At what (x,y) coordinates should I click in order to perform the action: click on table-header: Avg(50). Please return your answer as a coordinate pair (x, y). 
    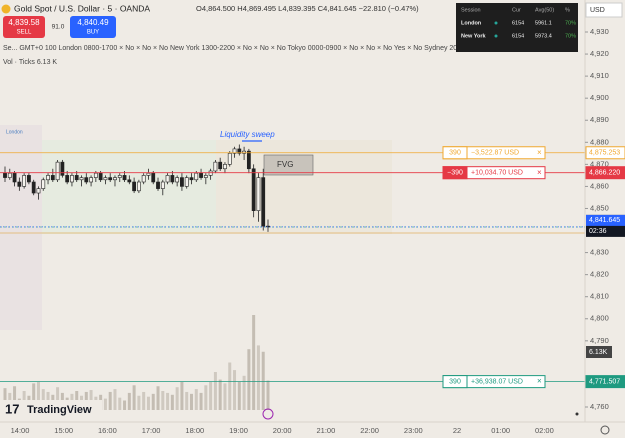
    Looking at the image, I should click on (544, 10).